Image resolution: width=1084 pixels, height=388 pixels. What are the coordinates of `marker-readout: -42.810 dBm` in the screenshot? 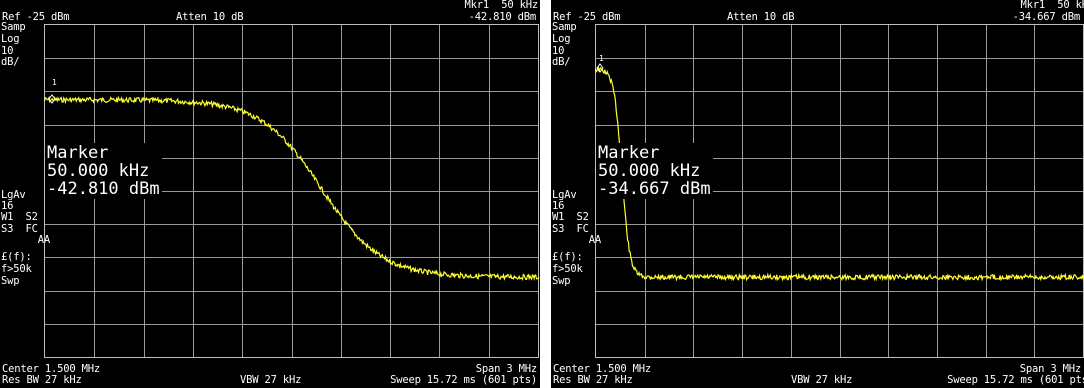 It's located at (502, 17).